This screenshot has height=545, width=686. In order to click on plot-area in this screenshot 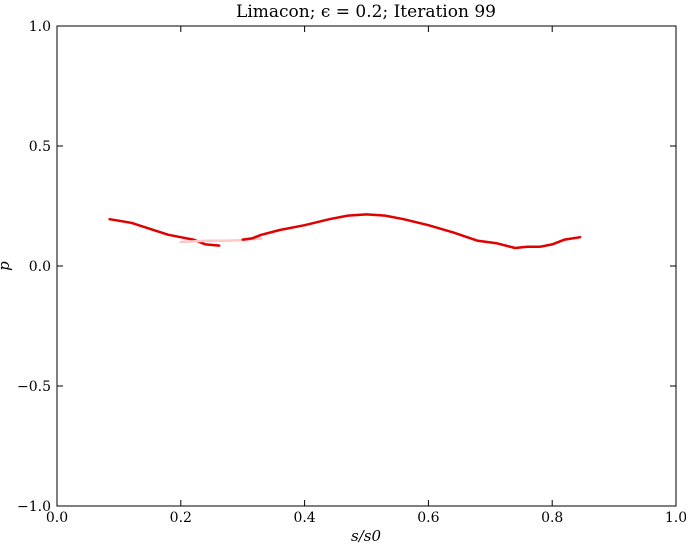, I will do `click(345, 231)`.